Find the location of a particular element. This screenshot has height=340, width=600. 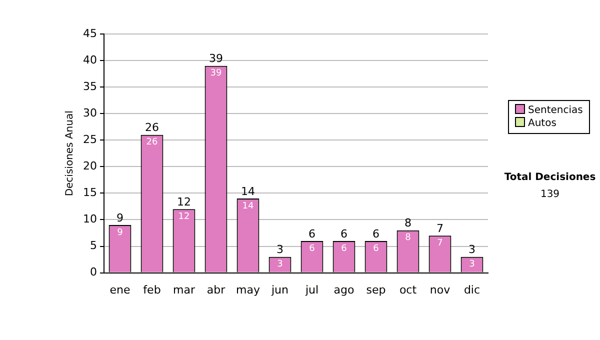

total-label: 39 is located at coordinates (216, 59).